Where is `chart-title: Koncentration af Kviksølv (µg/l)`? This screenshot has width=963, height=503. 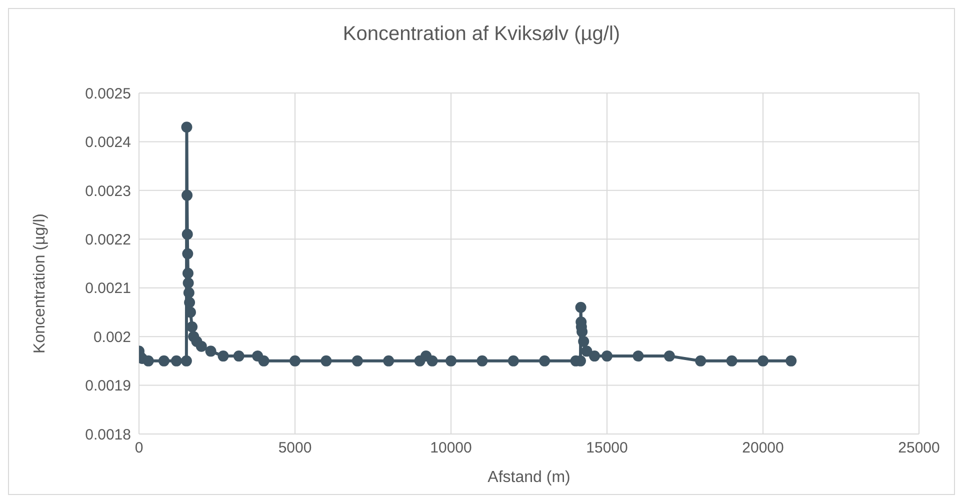 chart-title: Koncentration af Kviksølv (µg/l) is located at coordinates (482, 34).